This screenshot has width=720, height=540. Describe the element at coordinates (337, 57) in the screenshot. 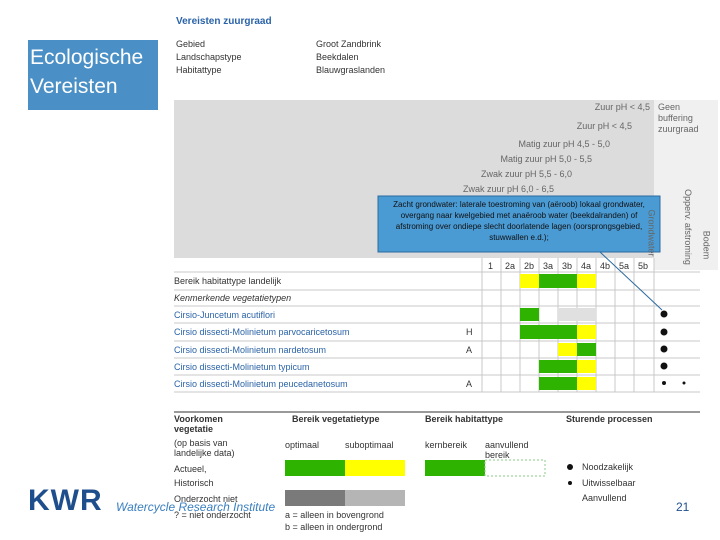

I see `meta-value: Beekdalen` at that location.